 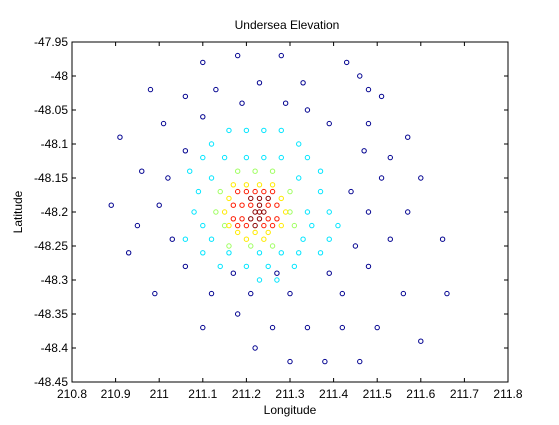 I want to click on y-tick-label: -48.4, so click(x=55, y=348).